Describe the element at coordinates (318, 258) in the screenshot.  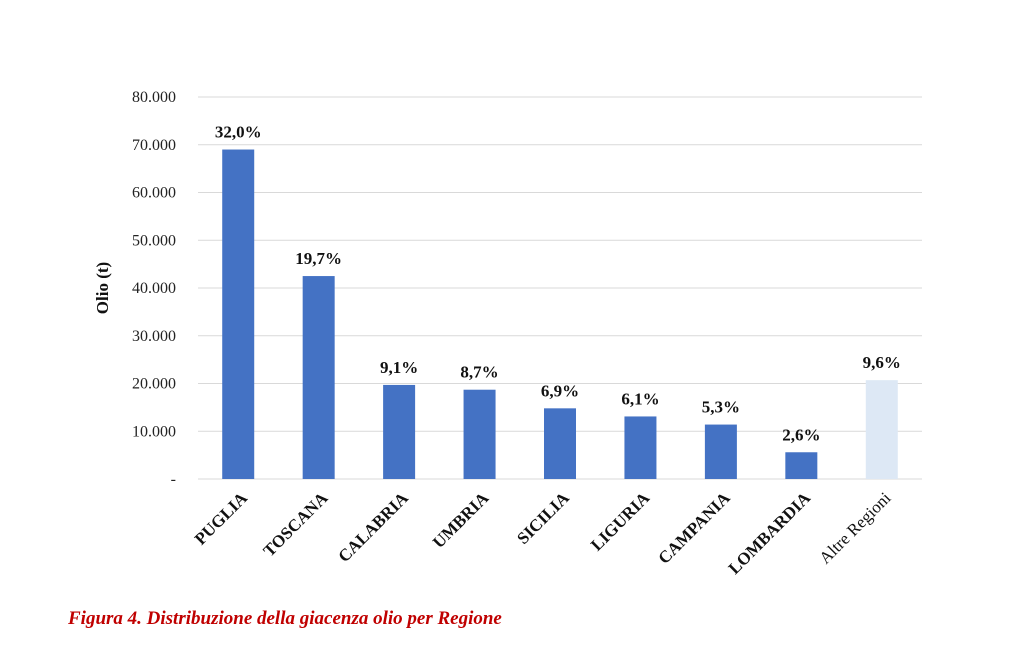
I see `data-label: 19,7%` at that location.